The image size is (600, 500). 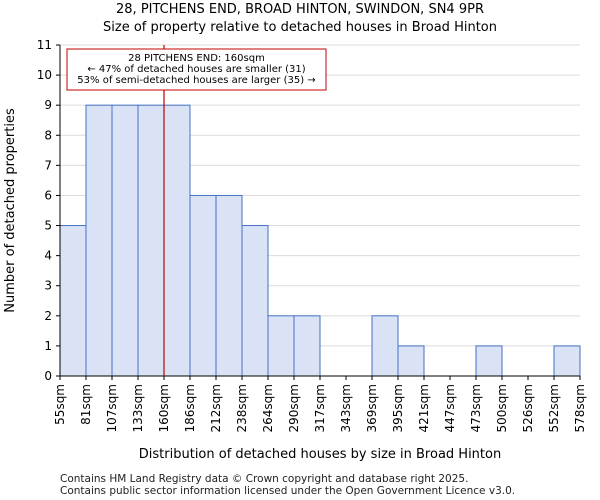 I want to click on x-tick-label: 238sqm, so click(x=242, y=408).